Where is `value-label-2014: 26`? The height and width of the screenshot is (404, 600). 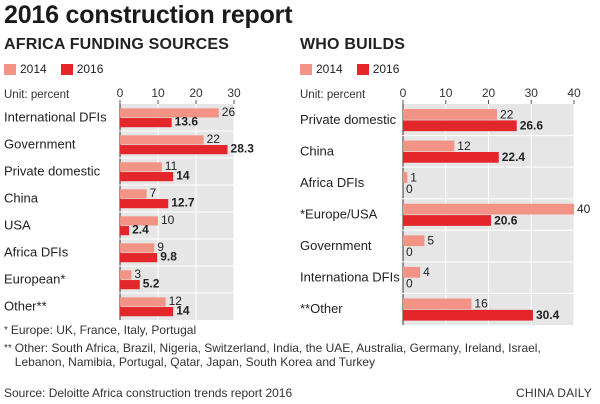 value-label-2014: 26 is located at coordinates (229, 112).